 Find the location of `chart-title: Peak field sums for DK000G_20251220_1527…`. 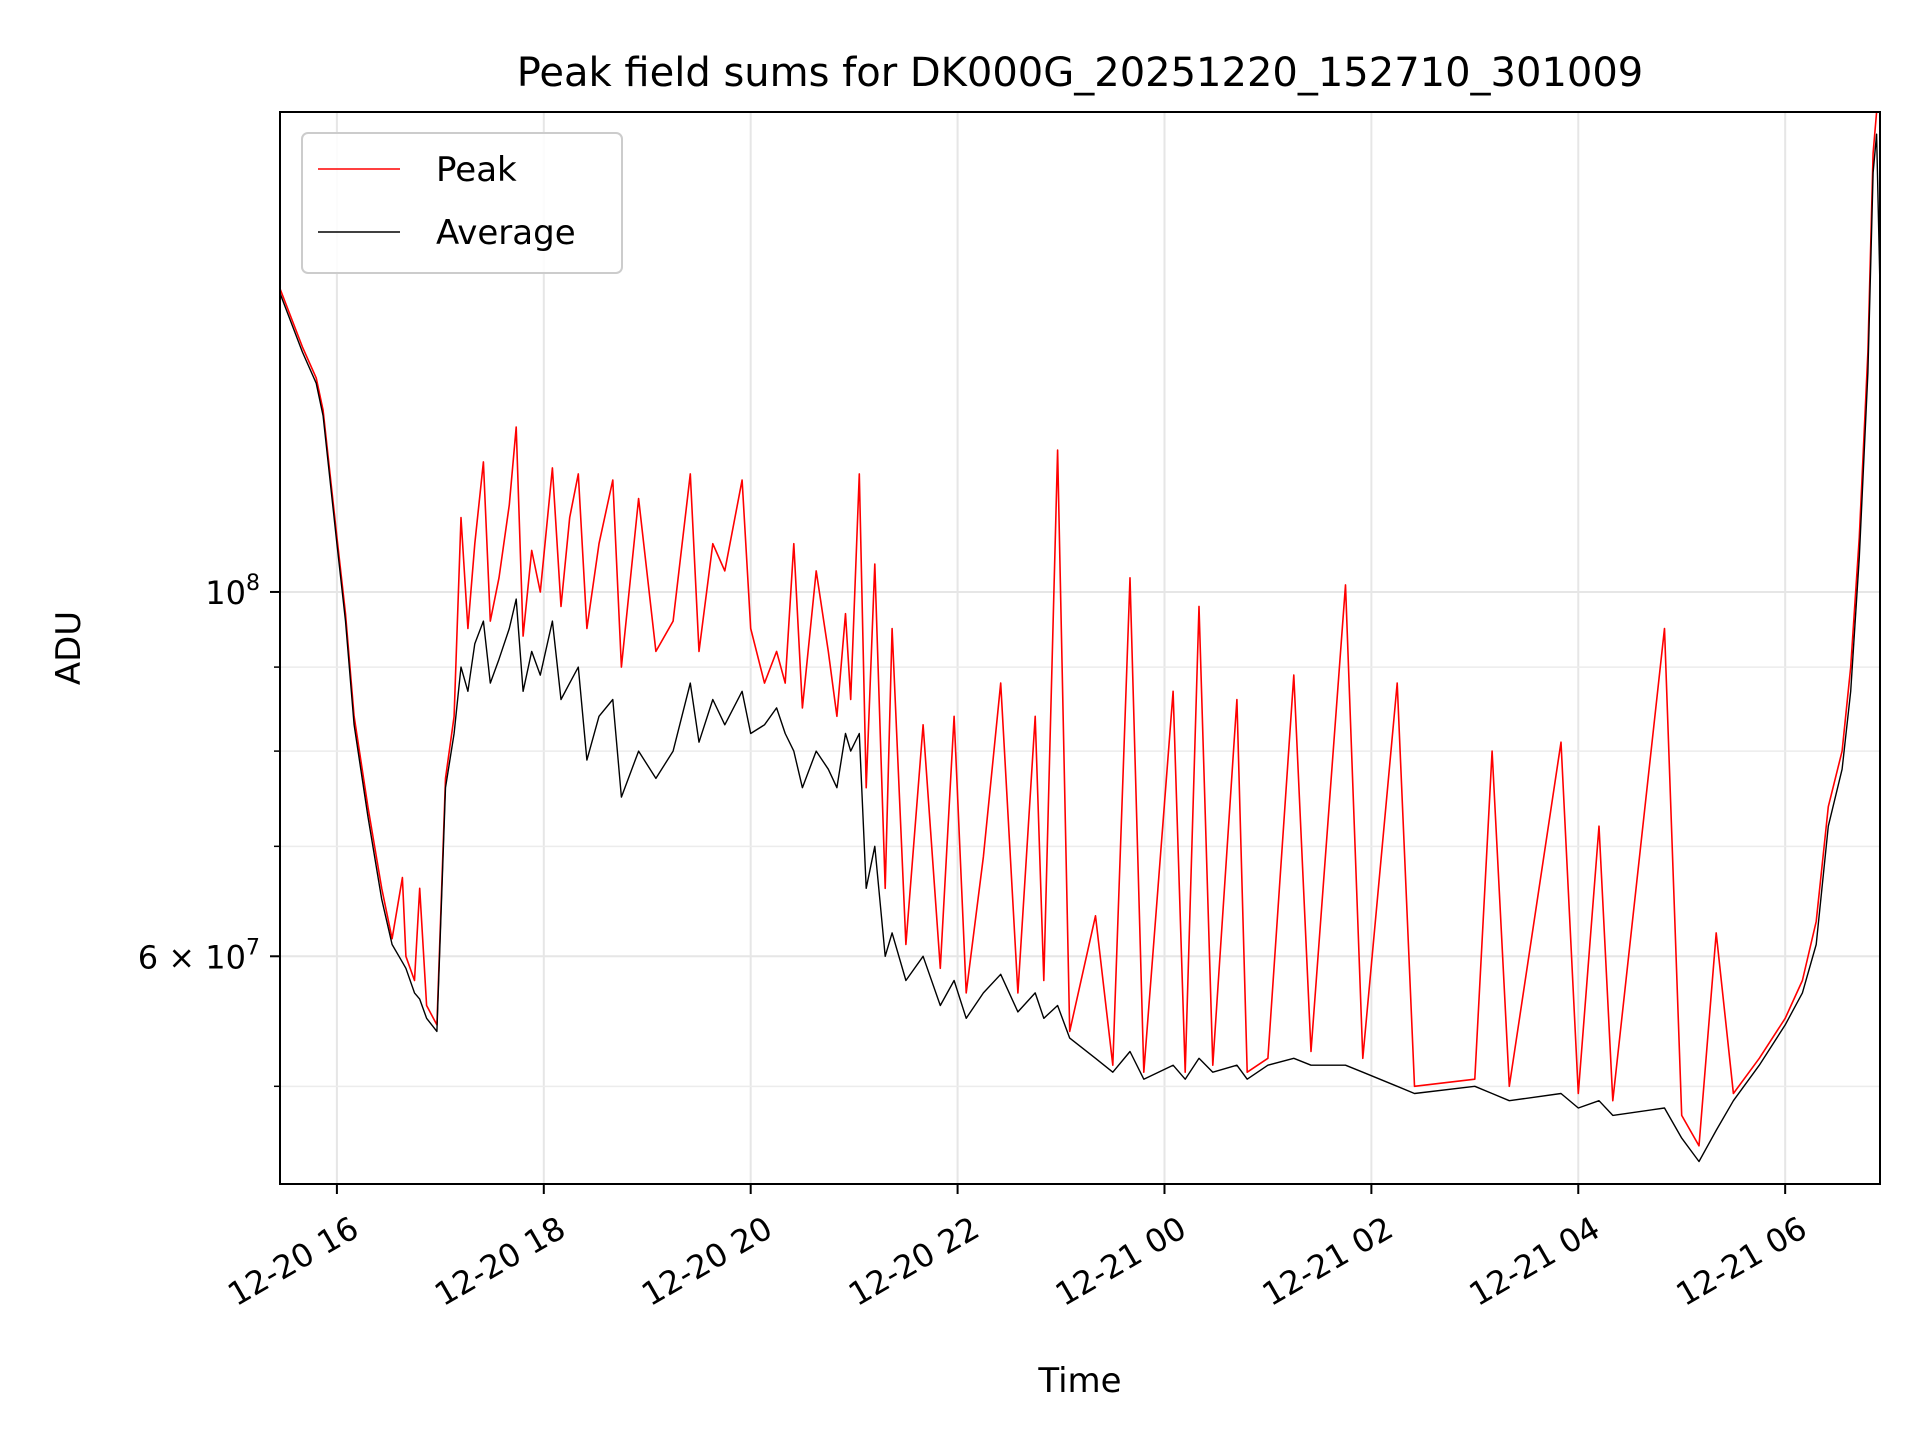

chart-title: Peak field sums for DK000G_20251220_1527… is located at coordinates (1080, 73).